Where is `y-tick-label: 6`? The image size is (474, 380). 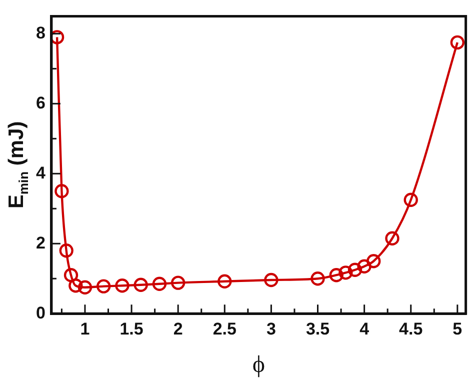 y-tick-label: 6 is located at coordinates (41, 102).